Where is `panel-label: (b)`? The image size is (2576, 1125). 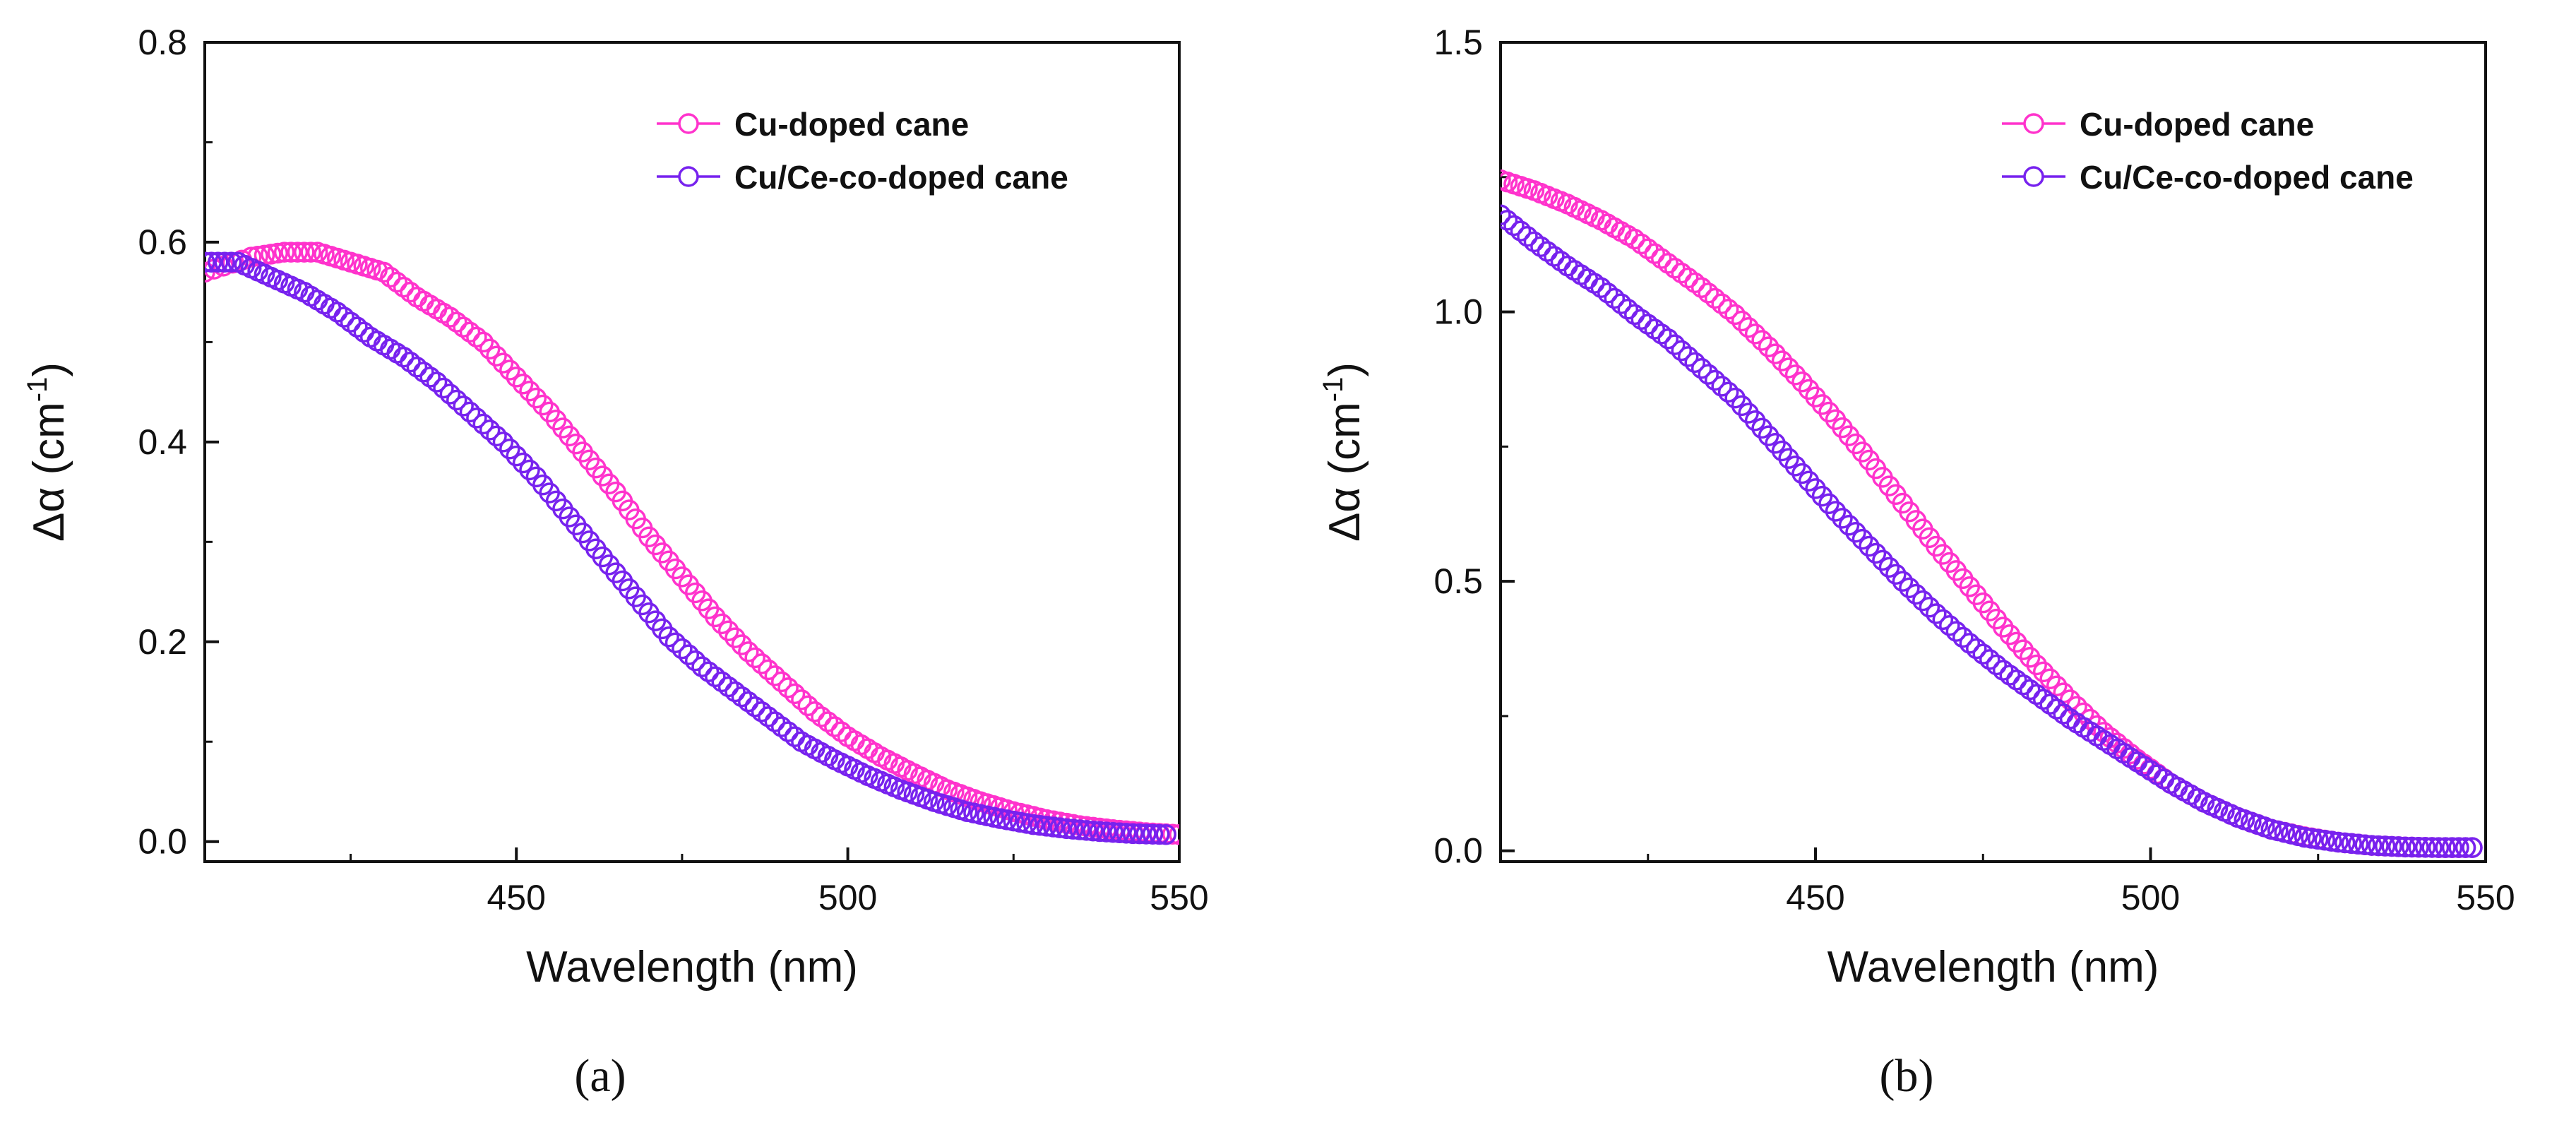
panel-label: (b) is located at coordinates (1907, 1076).